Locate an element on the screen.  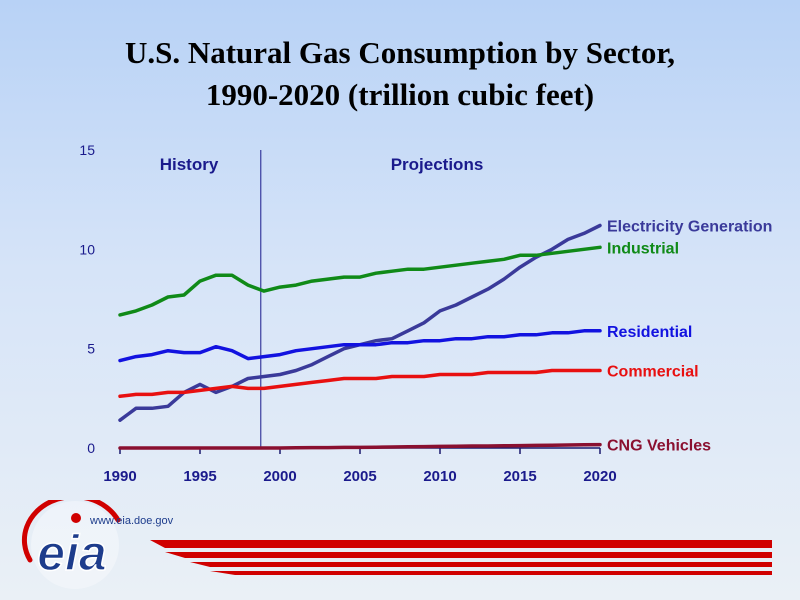
x-tick-label: 1995 is located at coordinates (199, 476).